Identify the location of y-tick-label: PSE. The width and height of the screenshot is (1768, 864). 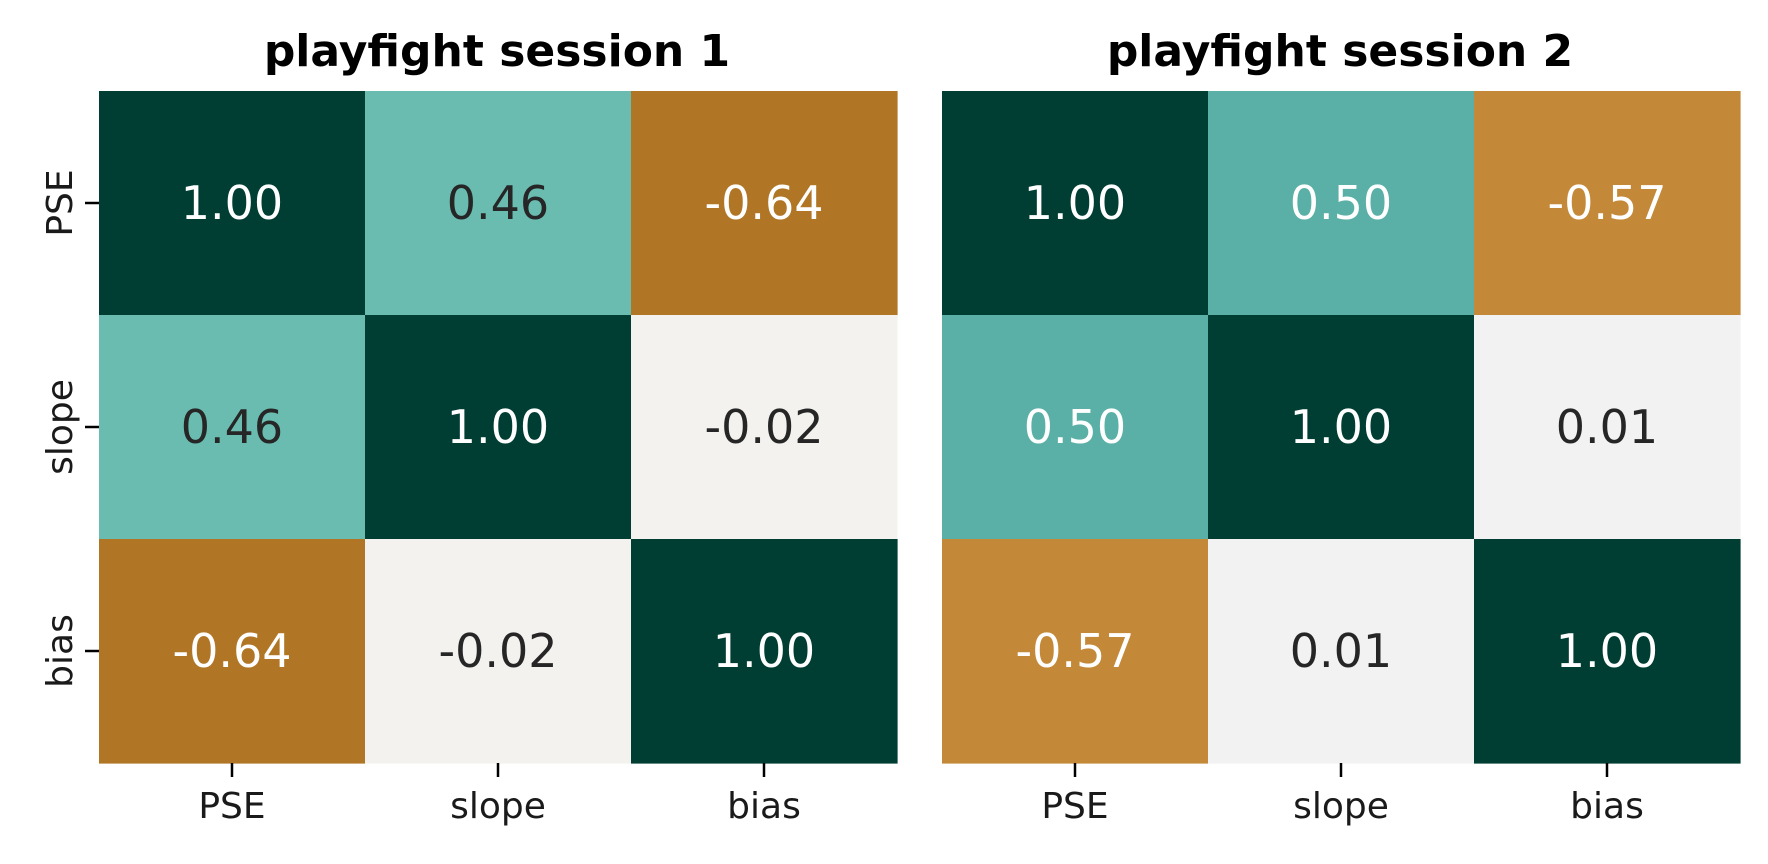
(60, 202).